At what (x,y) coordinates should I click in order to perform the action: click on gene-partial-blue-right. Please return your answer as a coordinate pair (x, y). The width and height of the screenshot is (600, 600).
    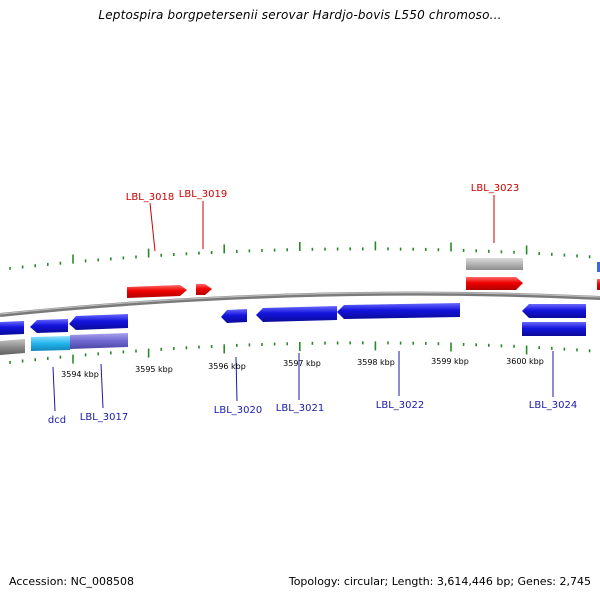
    Looking at the image, I should click on (598, 267).